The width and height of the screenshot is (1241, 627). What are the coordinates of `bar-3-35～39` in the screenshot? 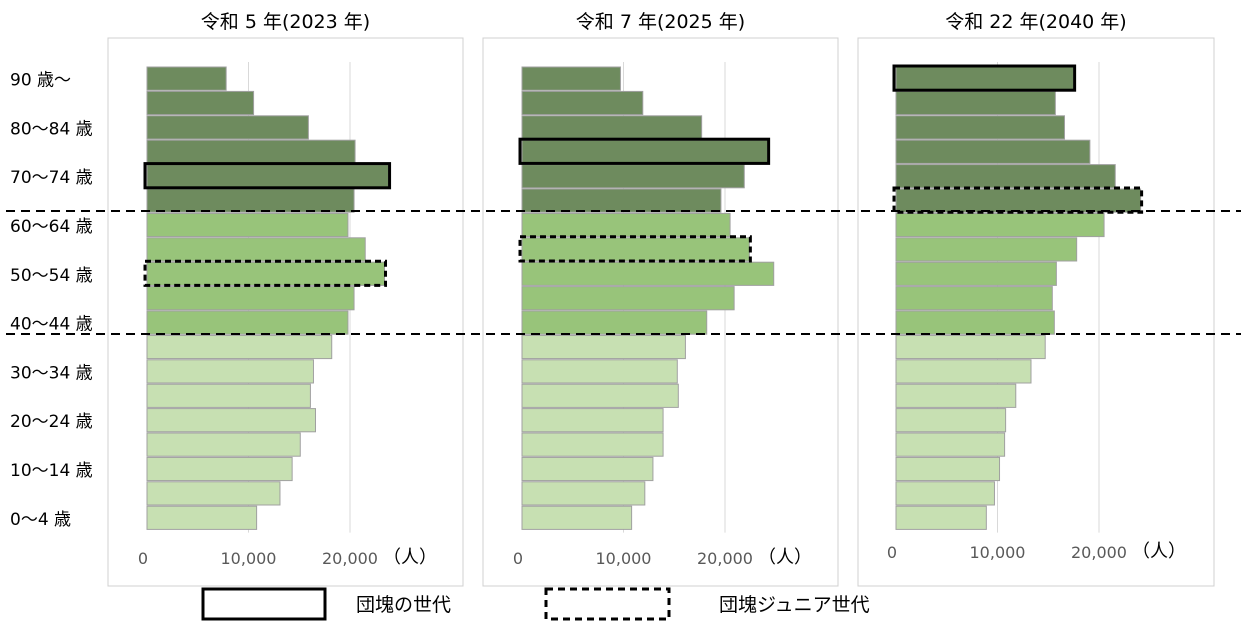 It's located at (970, 347).